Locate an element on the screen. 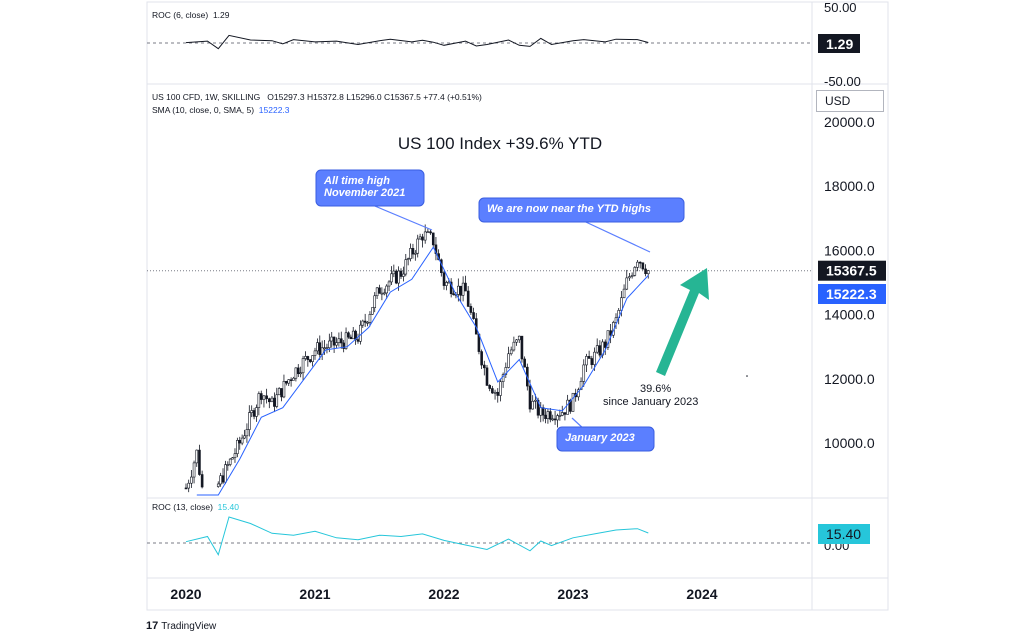  sma-header: SMA (10, close, 0, SMA, 5) 15222.3 is located at coordinates (221, 110).